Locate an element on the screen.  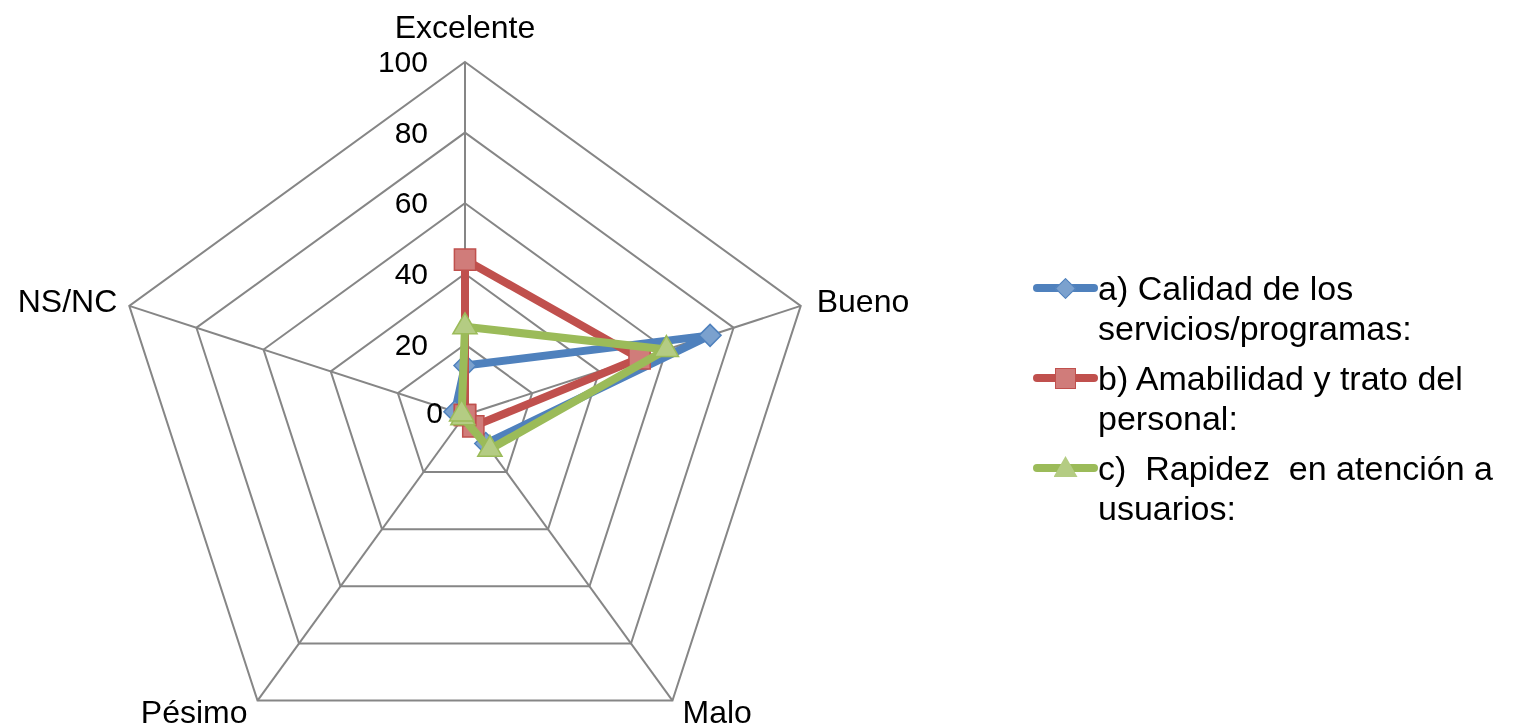
y-tick-label: 80 is located at coordinates (411, 132).